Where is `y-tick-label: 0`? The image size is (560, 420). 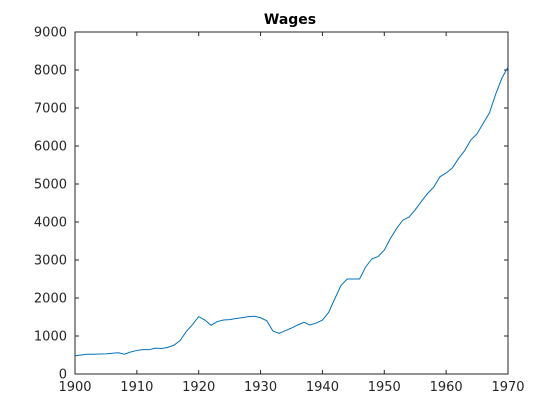 y-tick-label: 0 is located at coordinates (63, 375).